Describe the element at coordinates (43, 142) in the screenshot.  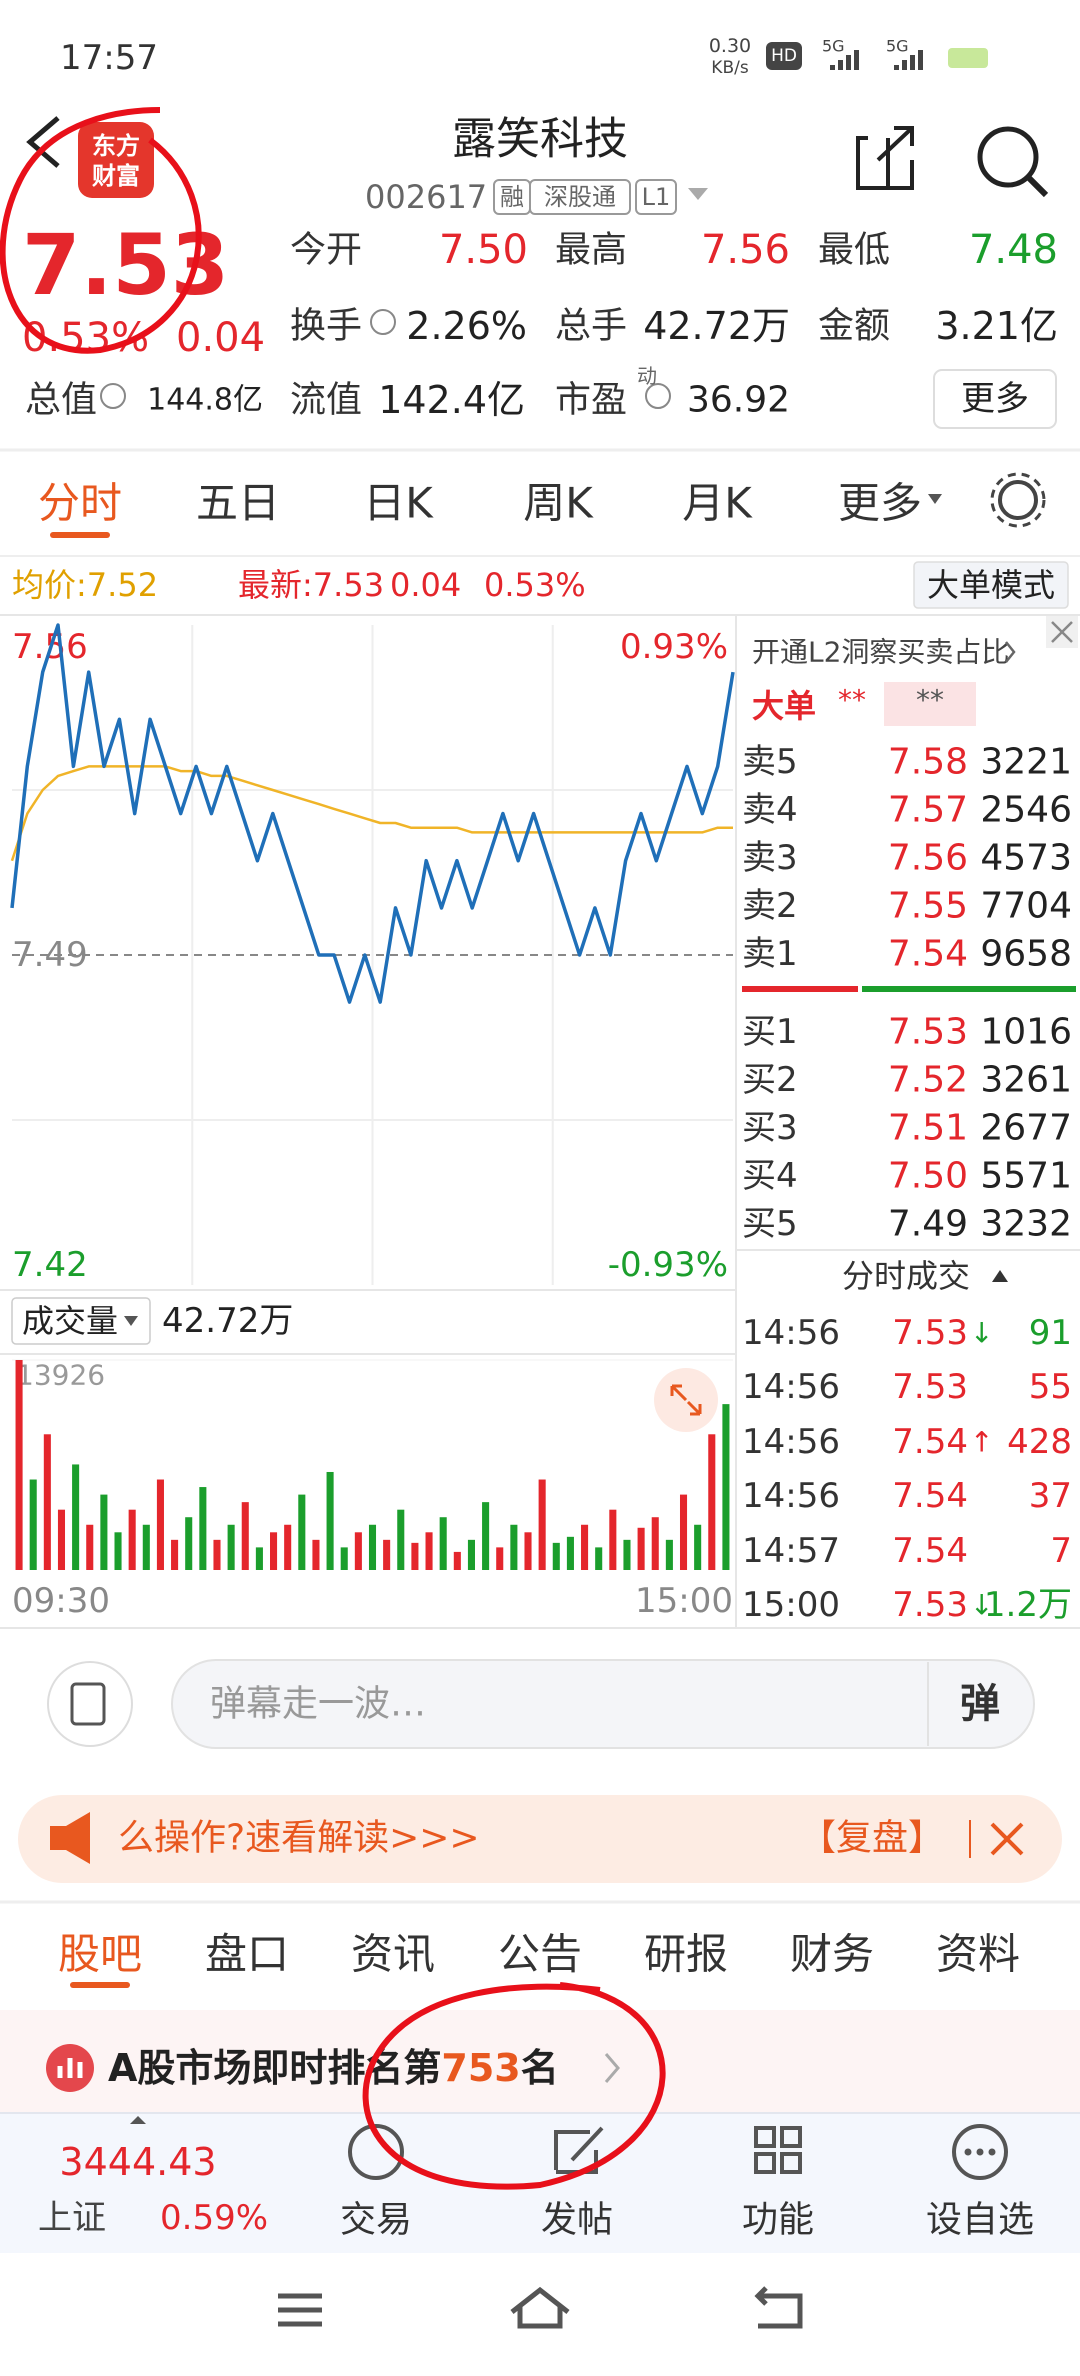
I see `back-button` at that location.